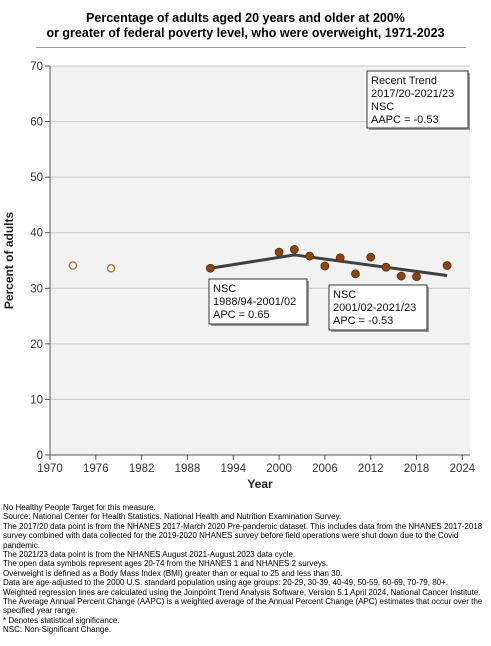 The width and height of the screenshot is (491, 646). I want to click on x-tick-label: 1976, so click(96, 469).